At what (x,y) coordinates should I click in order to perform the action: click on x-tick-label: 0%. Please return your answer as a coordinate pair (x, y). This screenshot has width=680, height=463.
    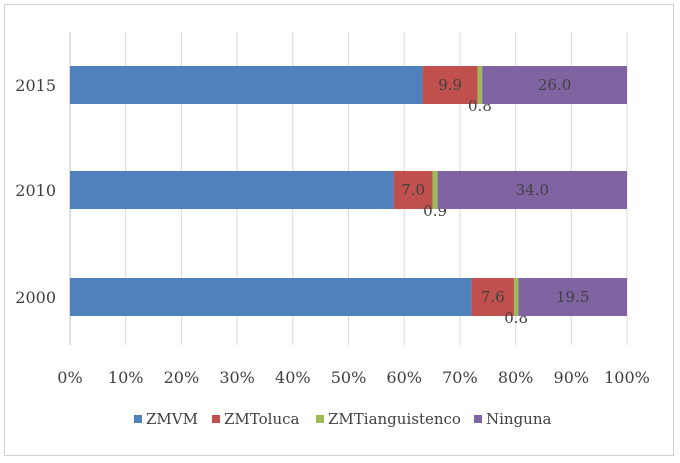
    Looking at the image, I should click on (69, 377).